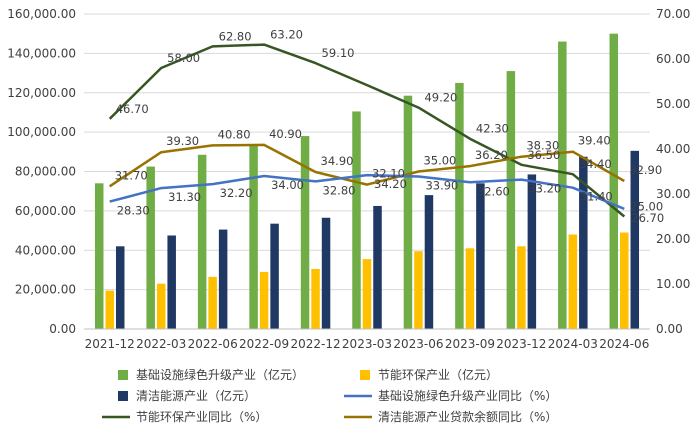  Describe the element at coordinates (110, 344) in the screenshot. I see `x-tick-label: 2021-12` at that location.